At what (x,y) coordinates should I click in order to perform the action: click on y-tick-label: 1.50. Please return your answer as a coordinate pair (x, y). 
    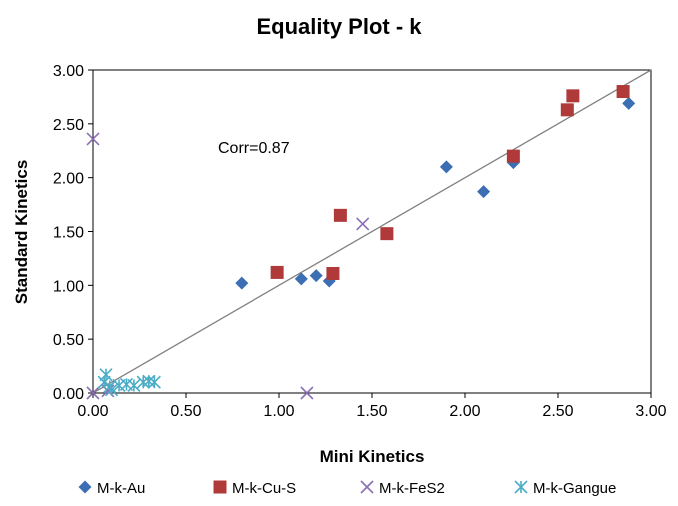
    Looking at the image, I should click on (68, 233).